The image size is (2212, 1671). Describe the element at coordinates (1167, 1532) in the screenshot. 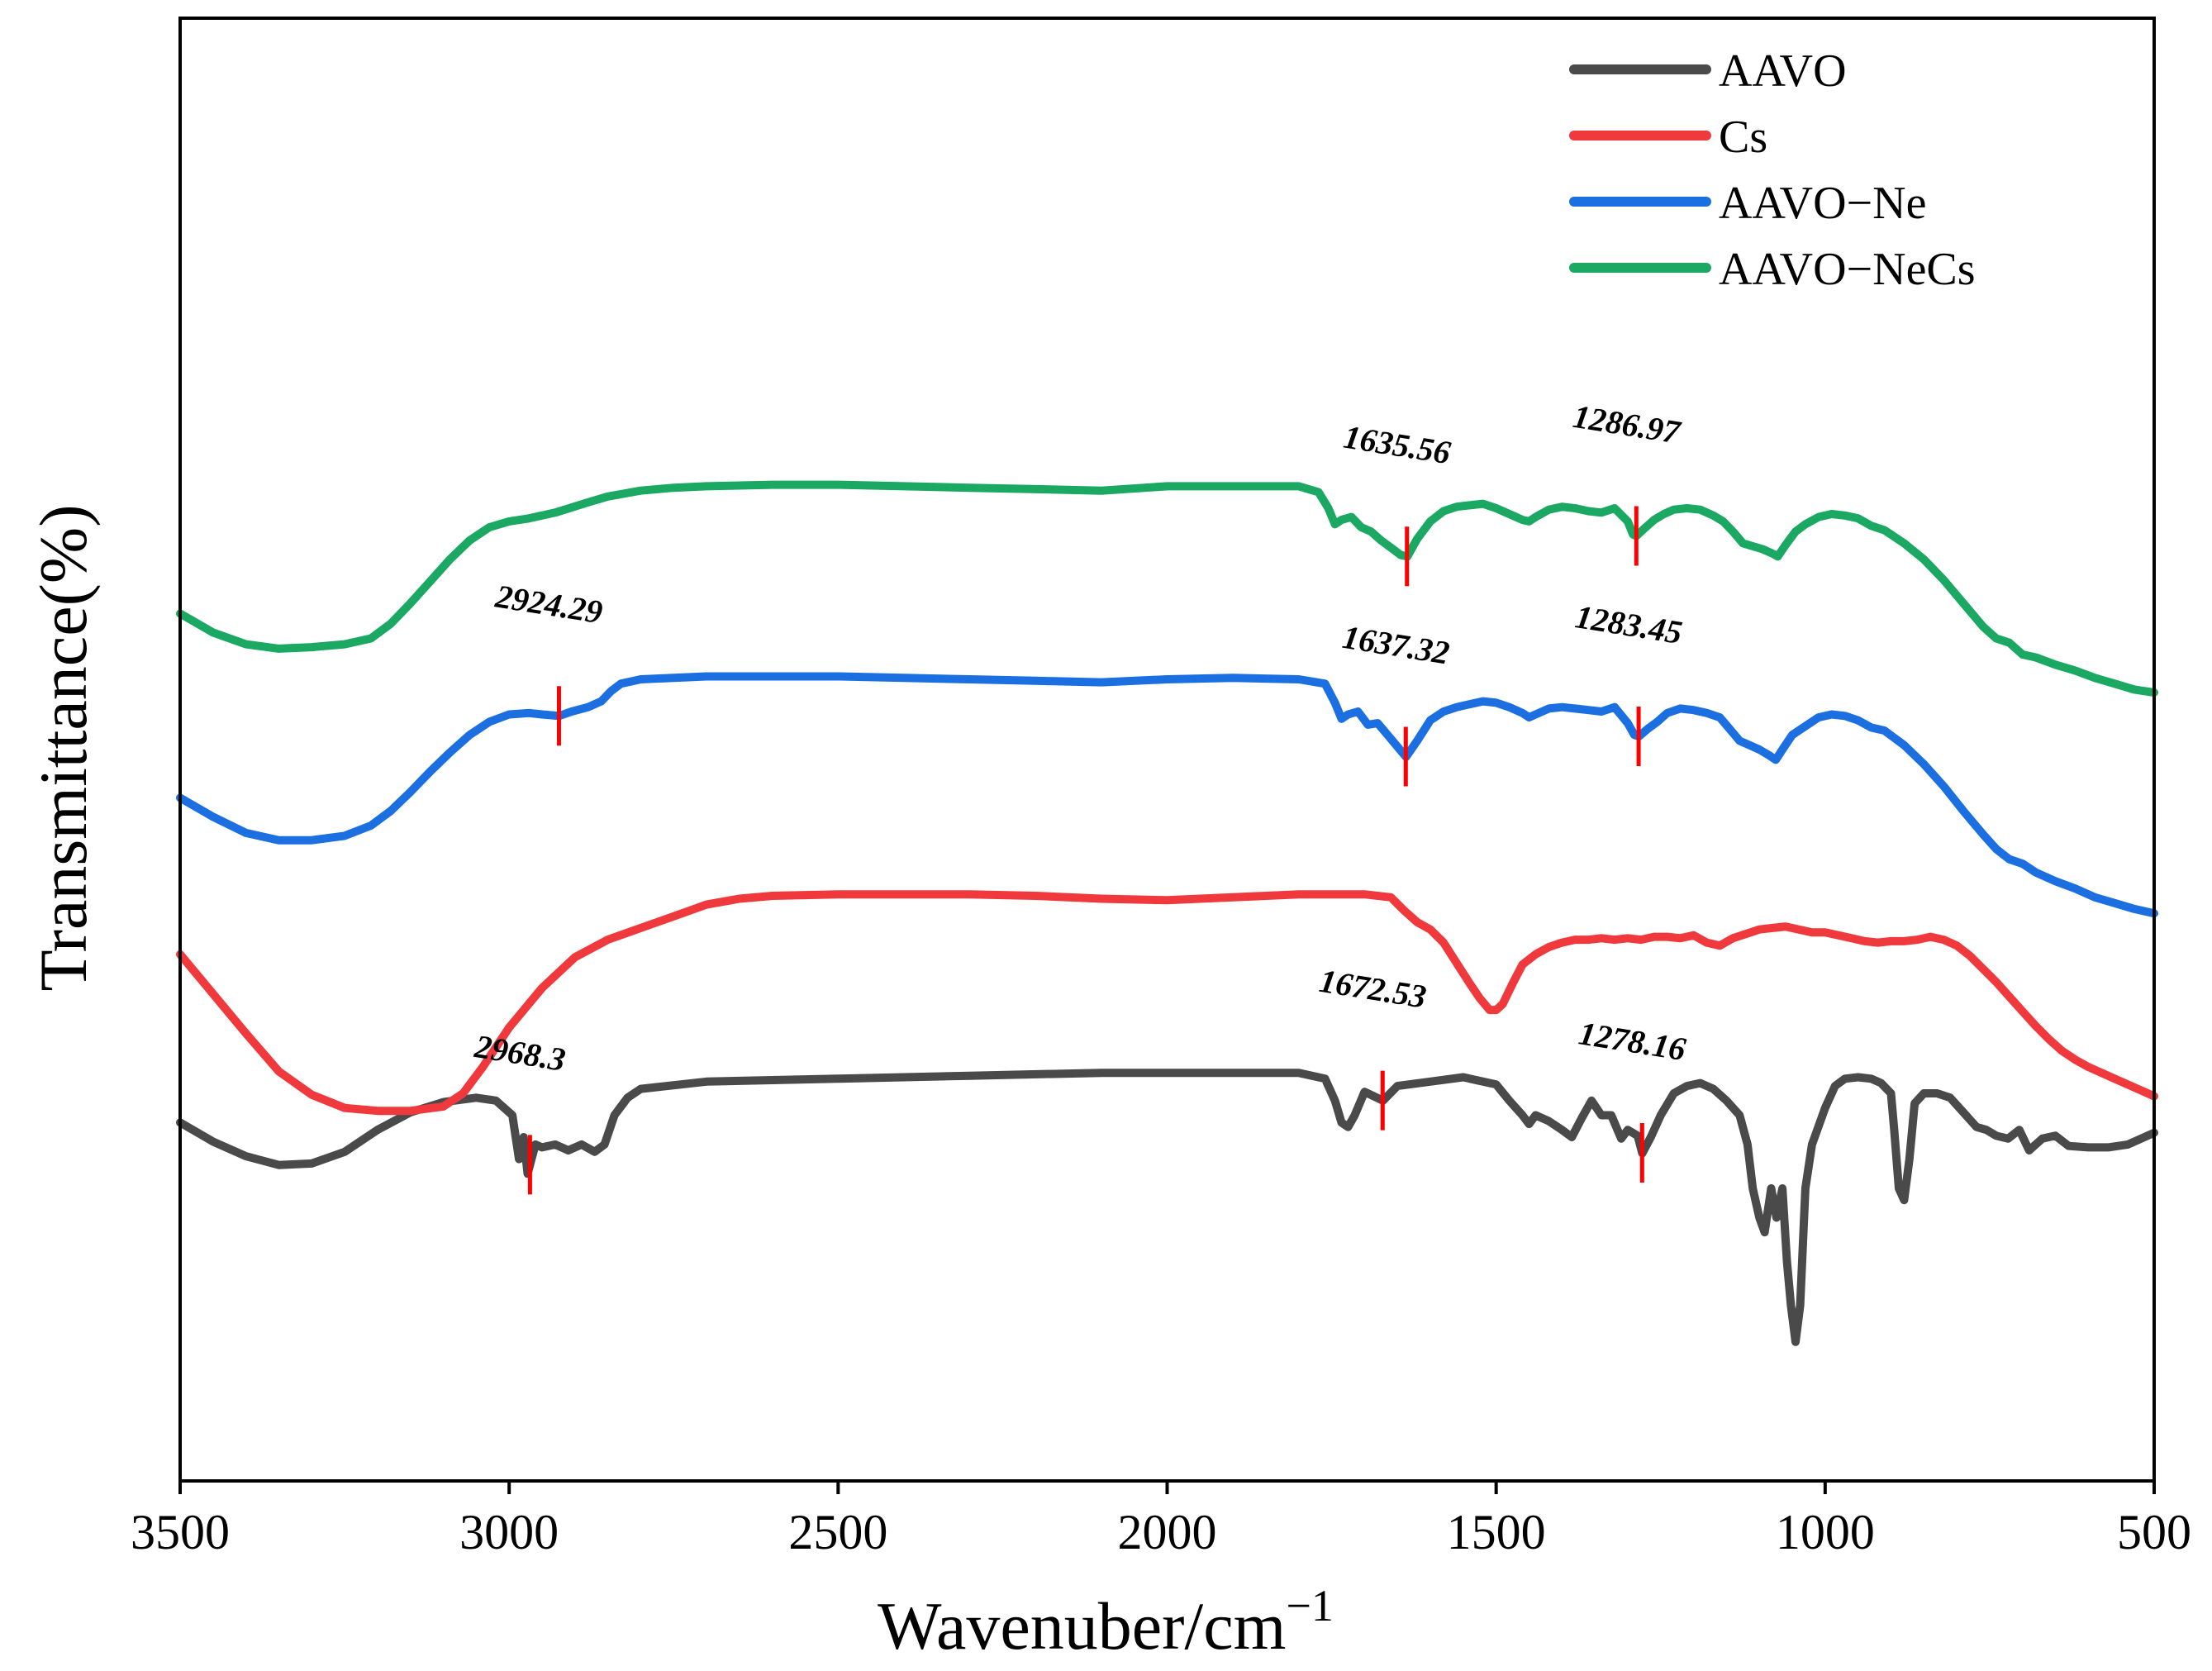

I see `x-tick-label: 2000` at that location.